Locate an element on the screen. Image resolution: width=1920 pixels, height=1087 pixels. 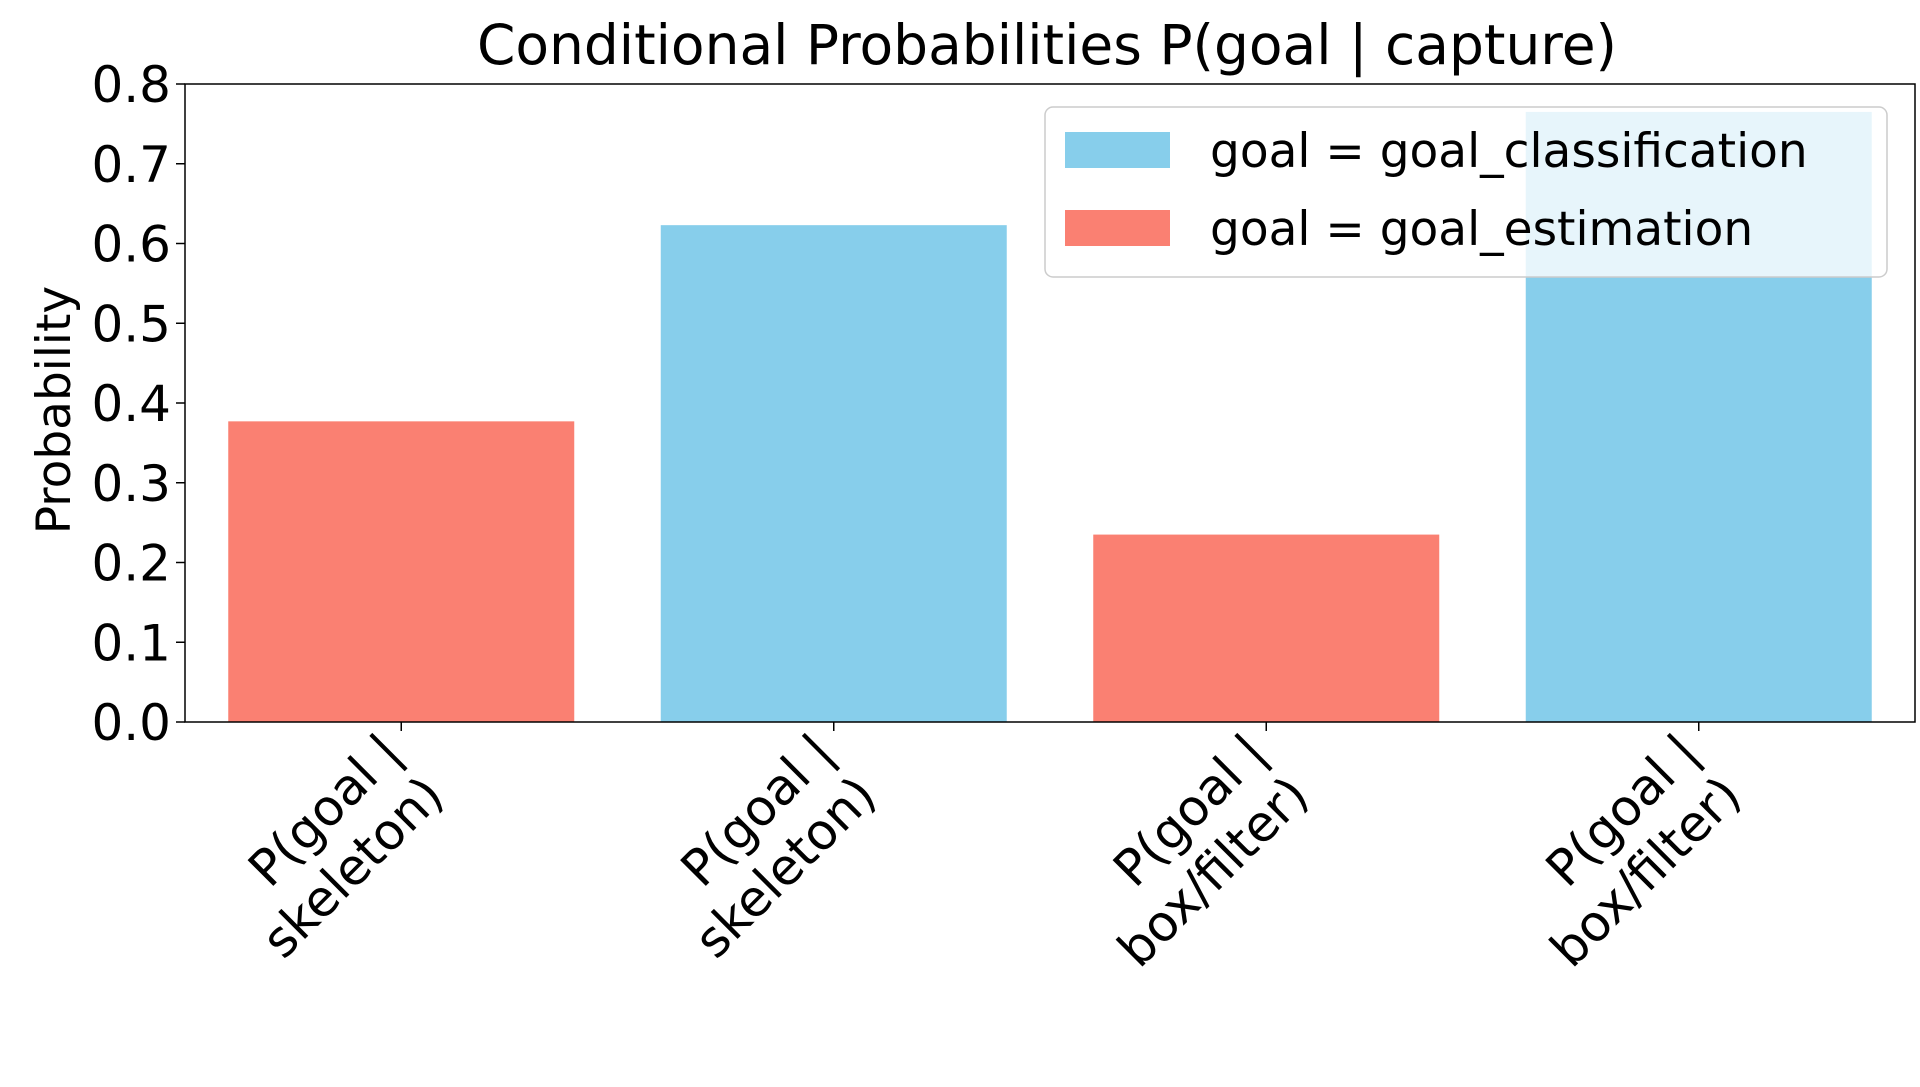
y-tick-label: 0.6 is located at coordinates (131, 245).